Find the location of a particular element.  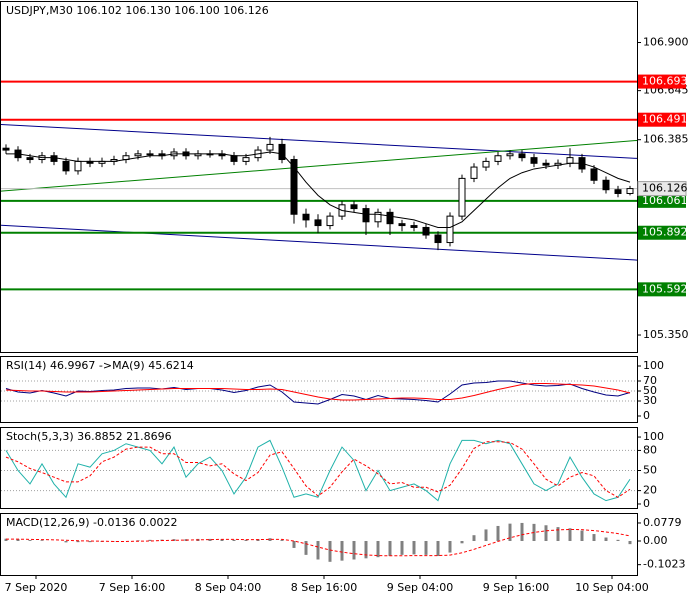

y-tick-label: 20 is located at coordinates (650, 490).